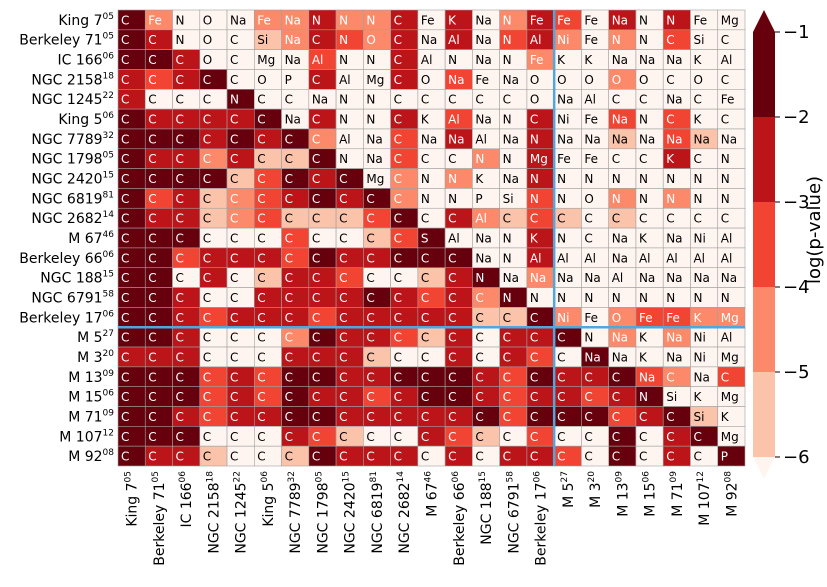 Image resolution: width=827 pixels, height=587 pixels. What do you see at coordinates (66, 40) in the screenshot?
I see `row-label: Berkeley 7105` at bounding box center [66, 40].